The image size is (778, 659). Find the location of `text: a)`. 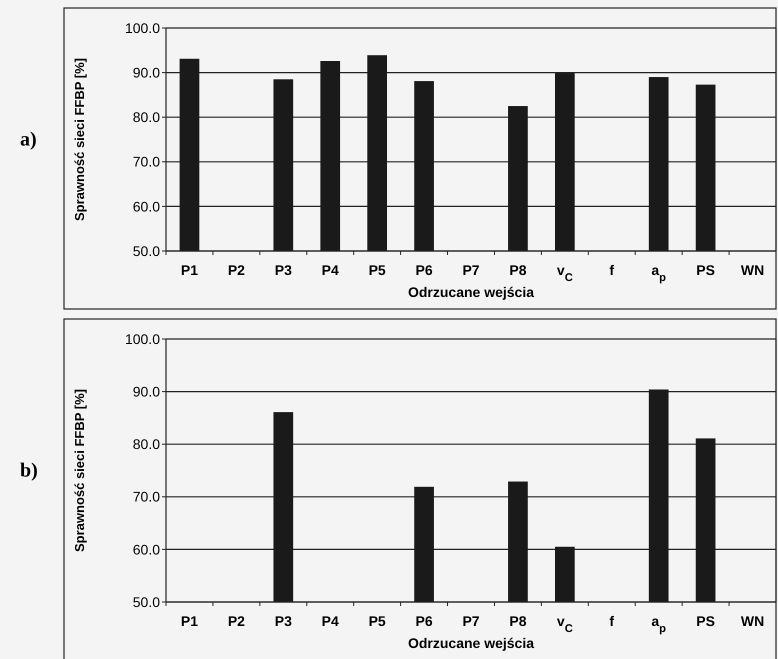

text: a) is located at coordinates (28, 139).